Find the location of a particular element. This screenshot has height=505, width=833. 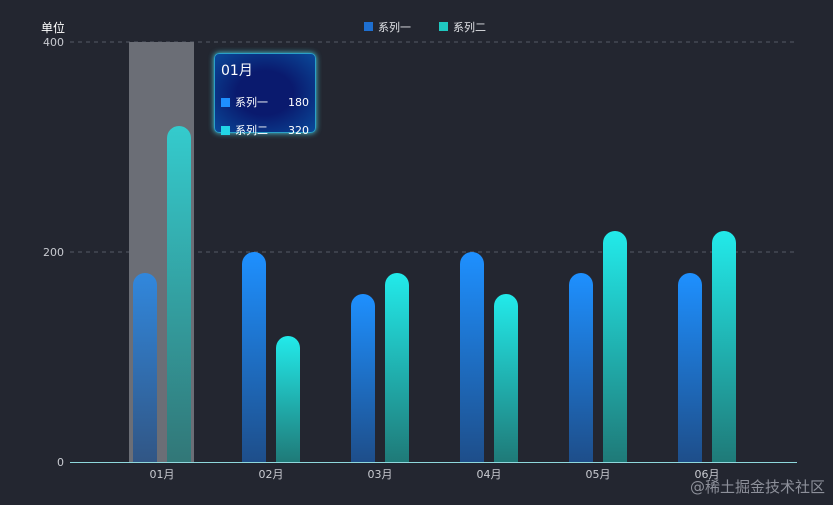

tooltip: 01月 系列一 180 系列二 320 is located at coordinates (265, 95).